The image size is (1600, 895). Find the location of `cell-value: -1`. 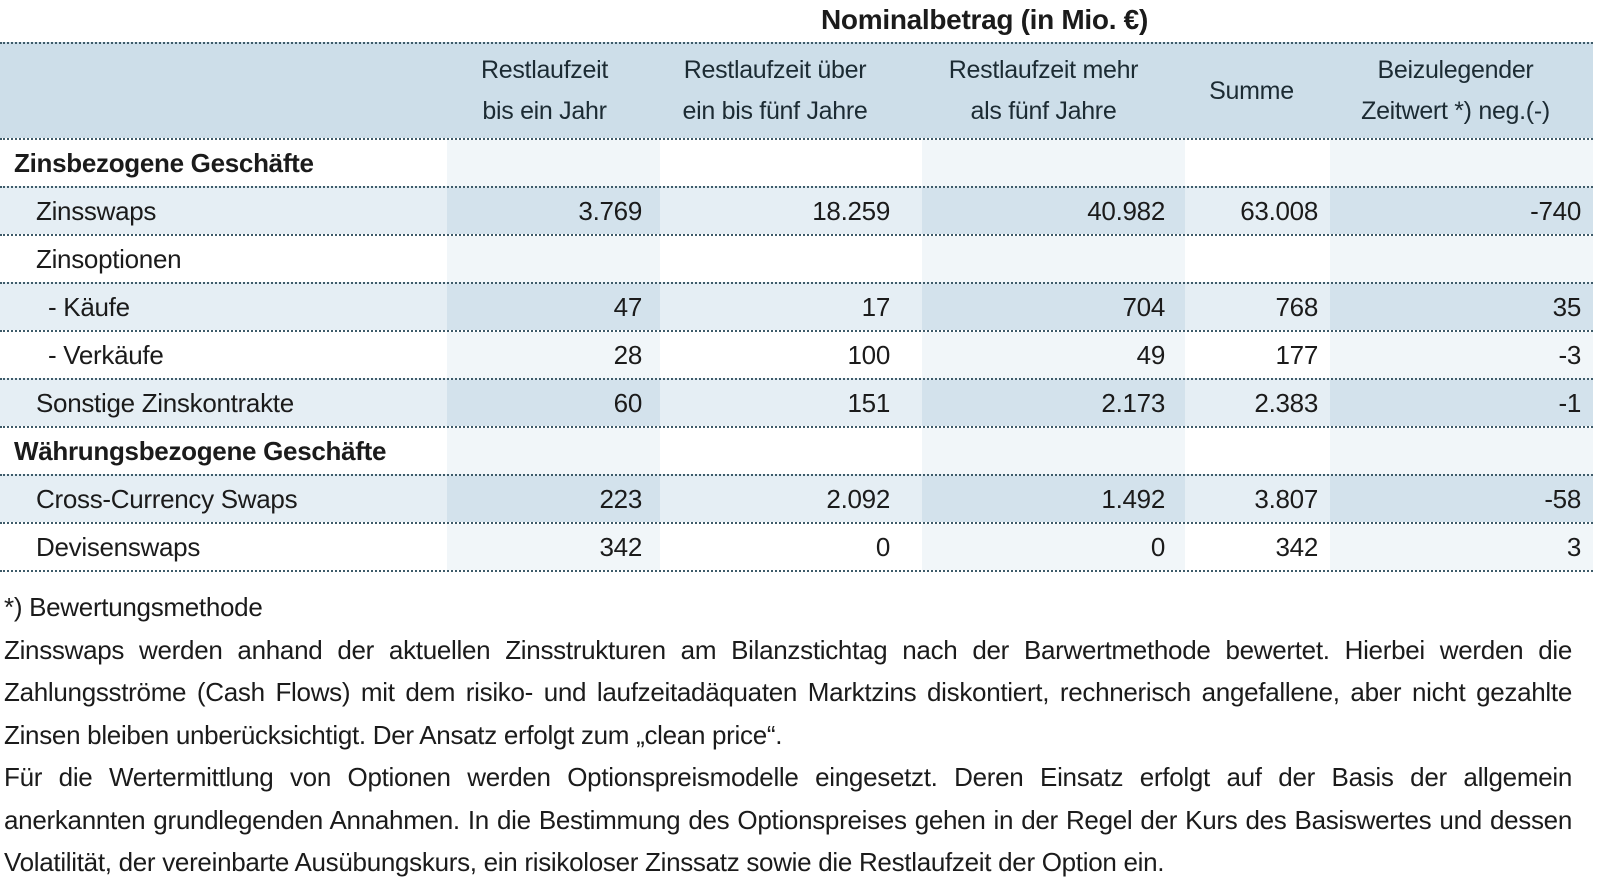

cell-value: -1 is located at coordinates (1461, 403).